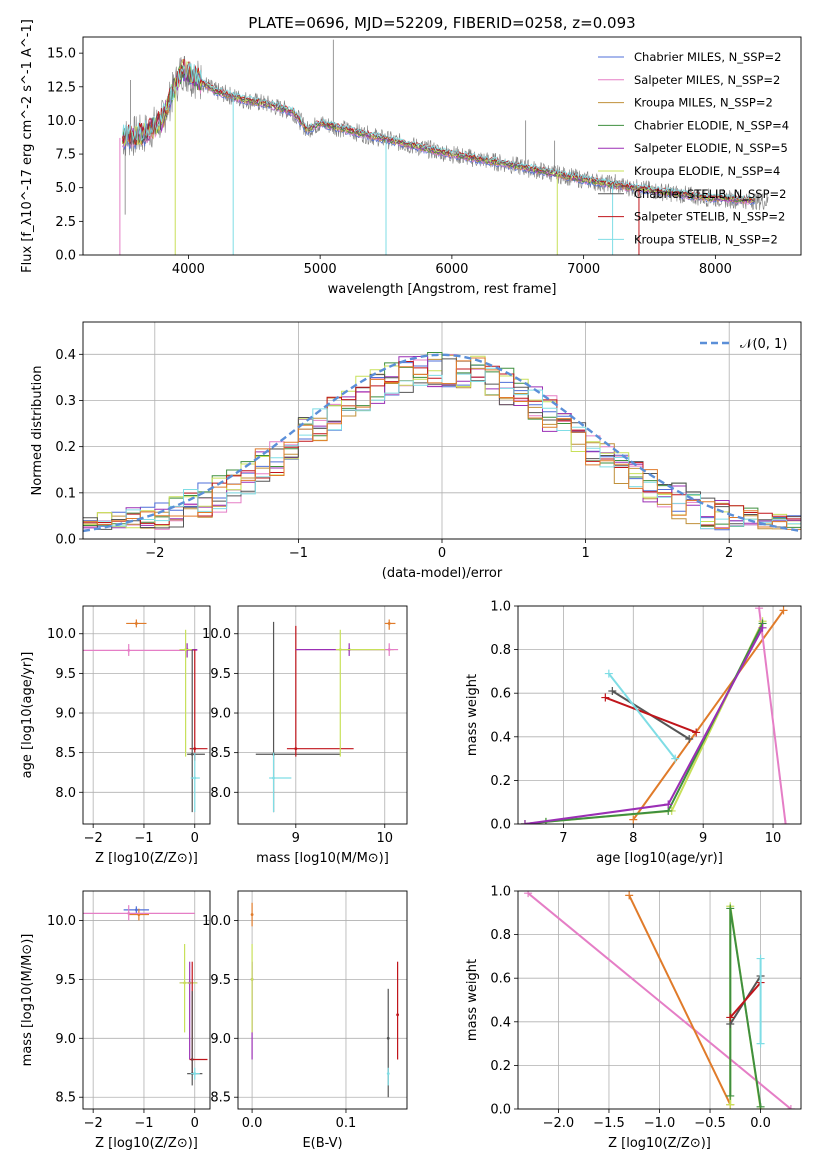 The height and width of the screenshot is (1170, 819). I want to click on legend-residuals: 𝒩(0, 1), so click(743, 344).